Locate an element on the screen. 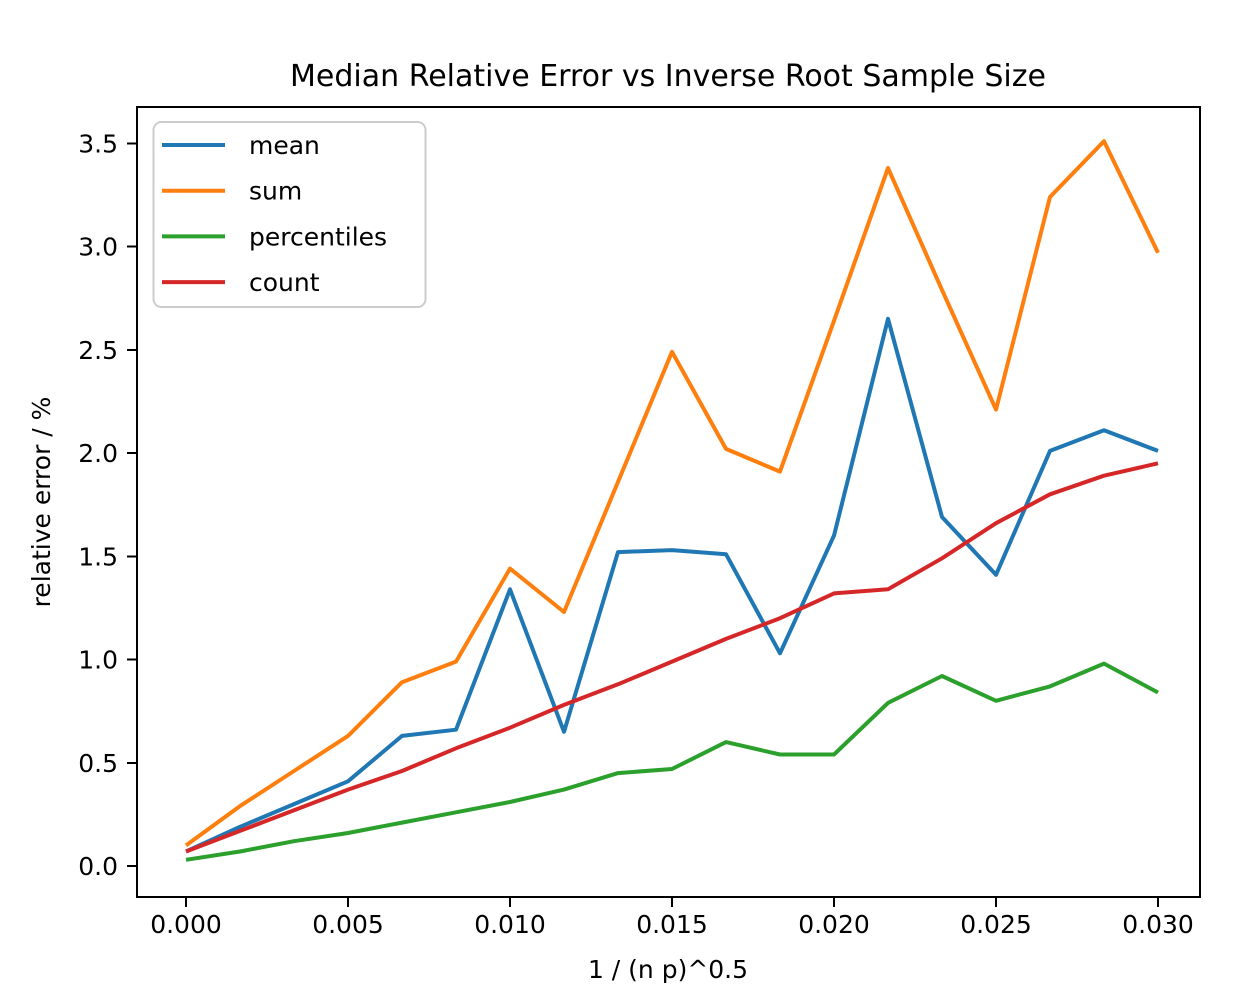 Image resolution: width=1250 pixels, height=1004 pixels. x-tick-label: 0.025 is located at coordinates (996, 924).